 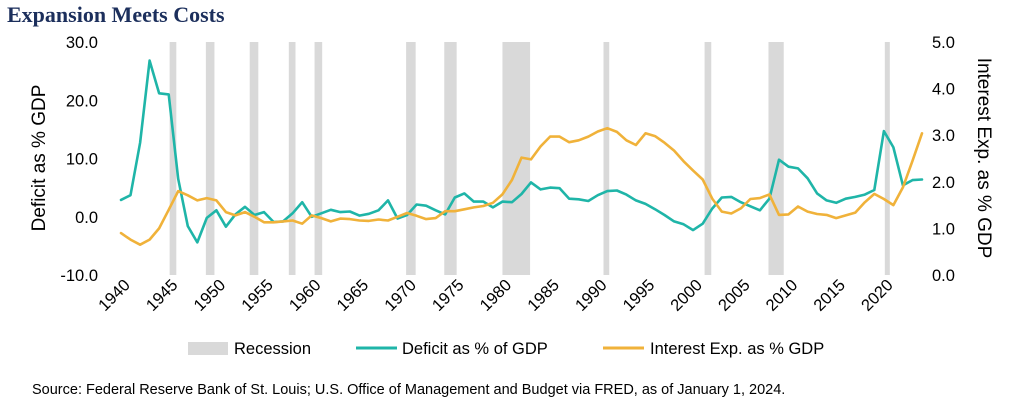 I want to click on x-tick-label: 1965, so click(x=353, y=295).